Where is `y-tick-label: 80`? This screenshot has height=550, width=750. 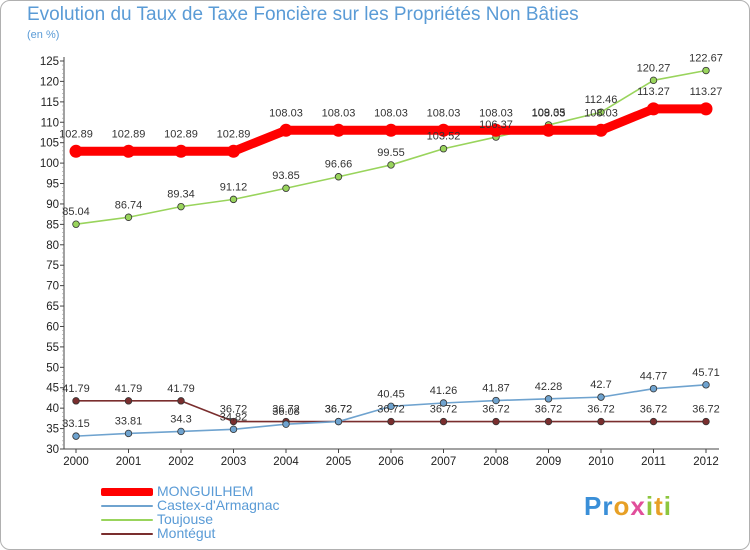 y-tick-label: 80 is located at coordinates (52, 246).